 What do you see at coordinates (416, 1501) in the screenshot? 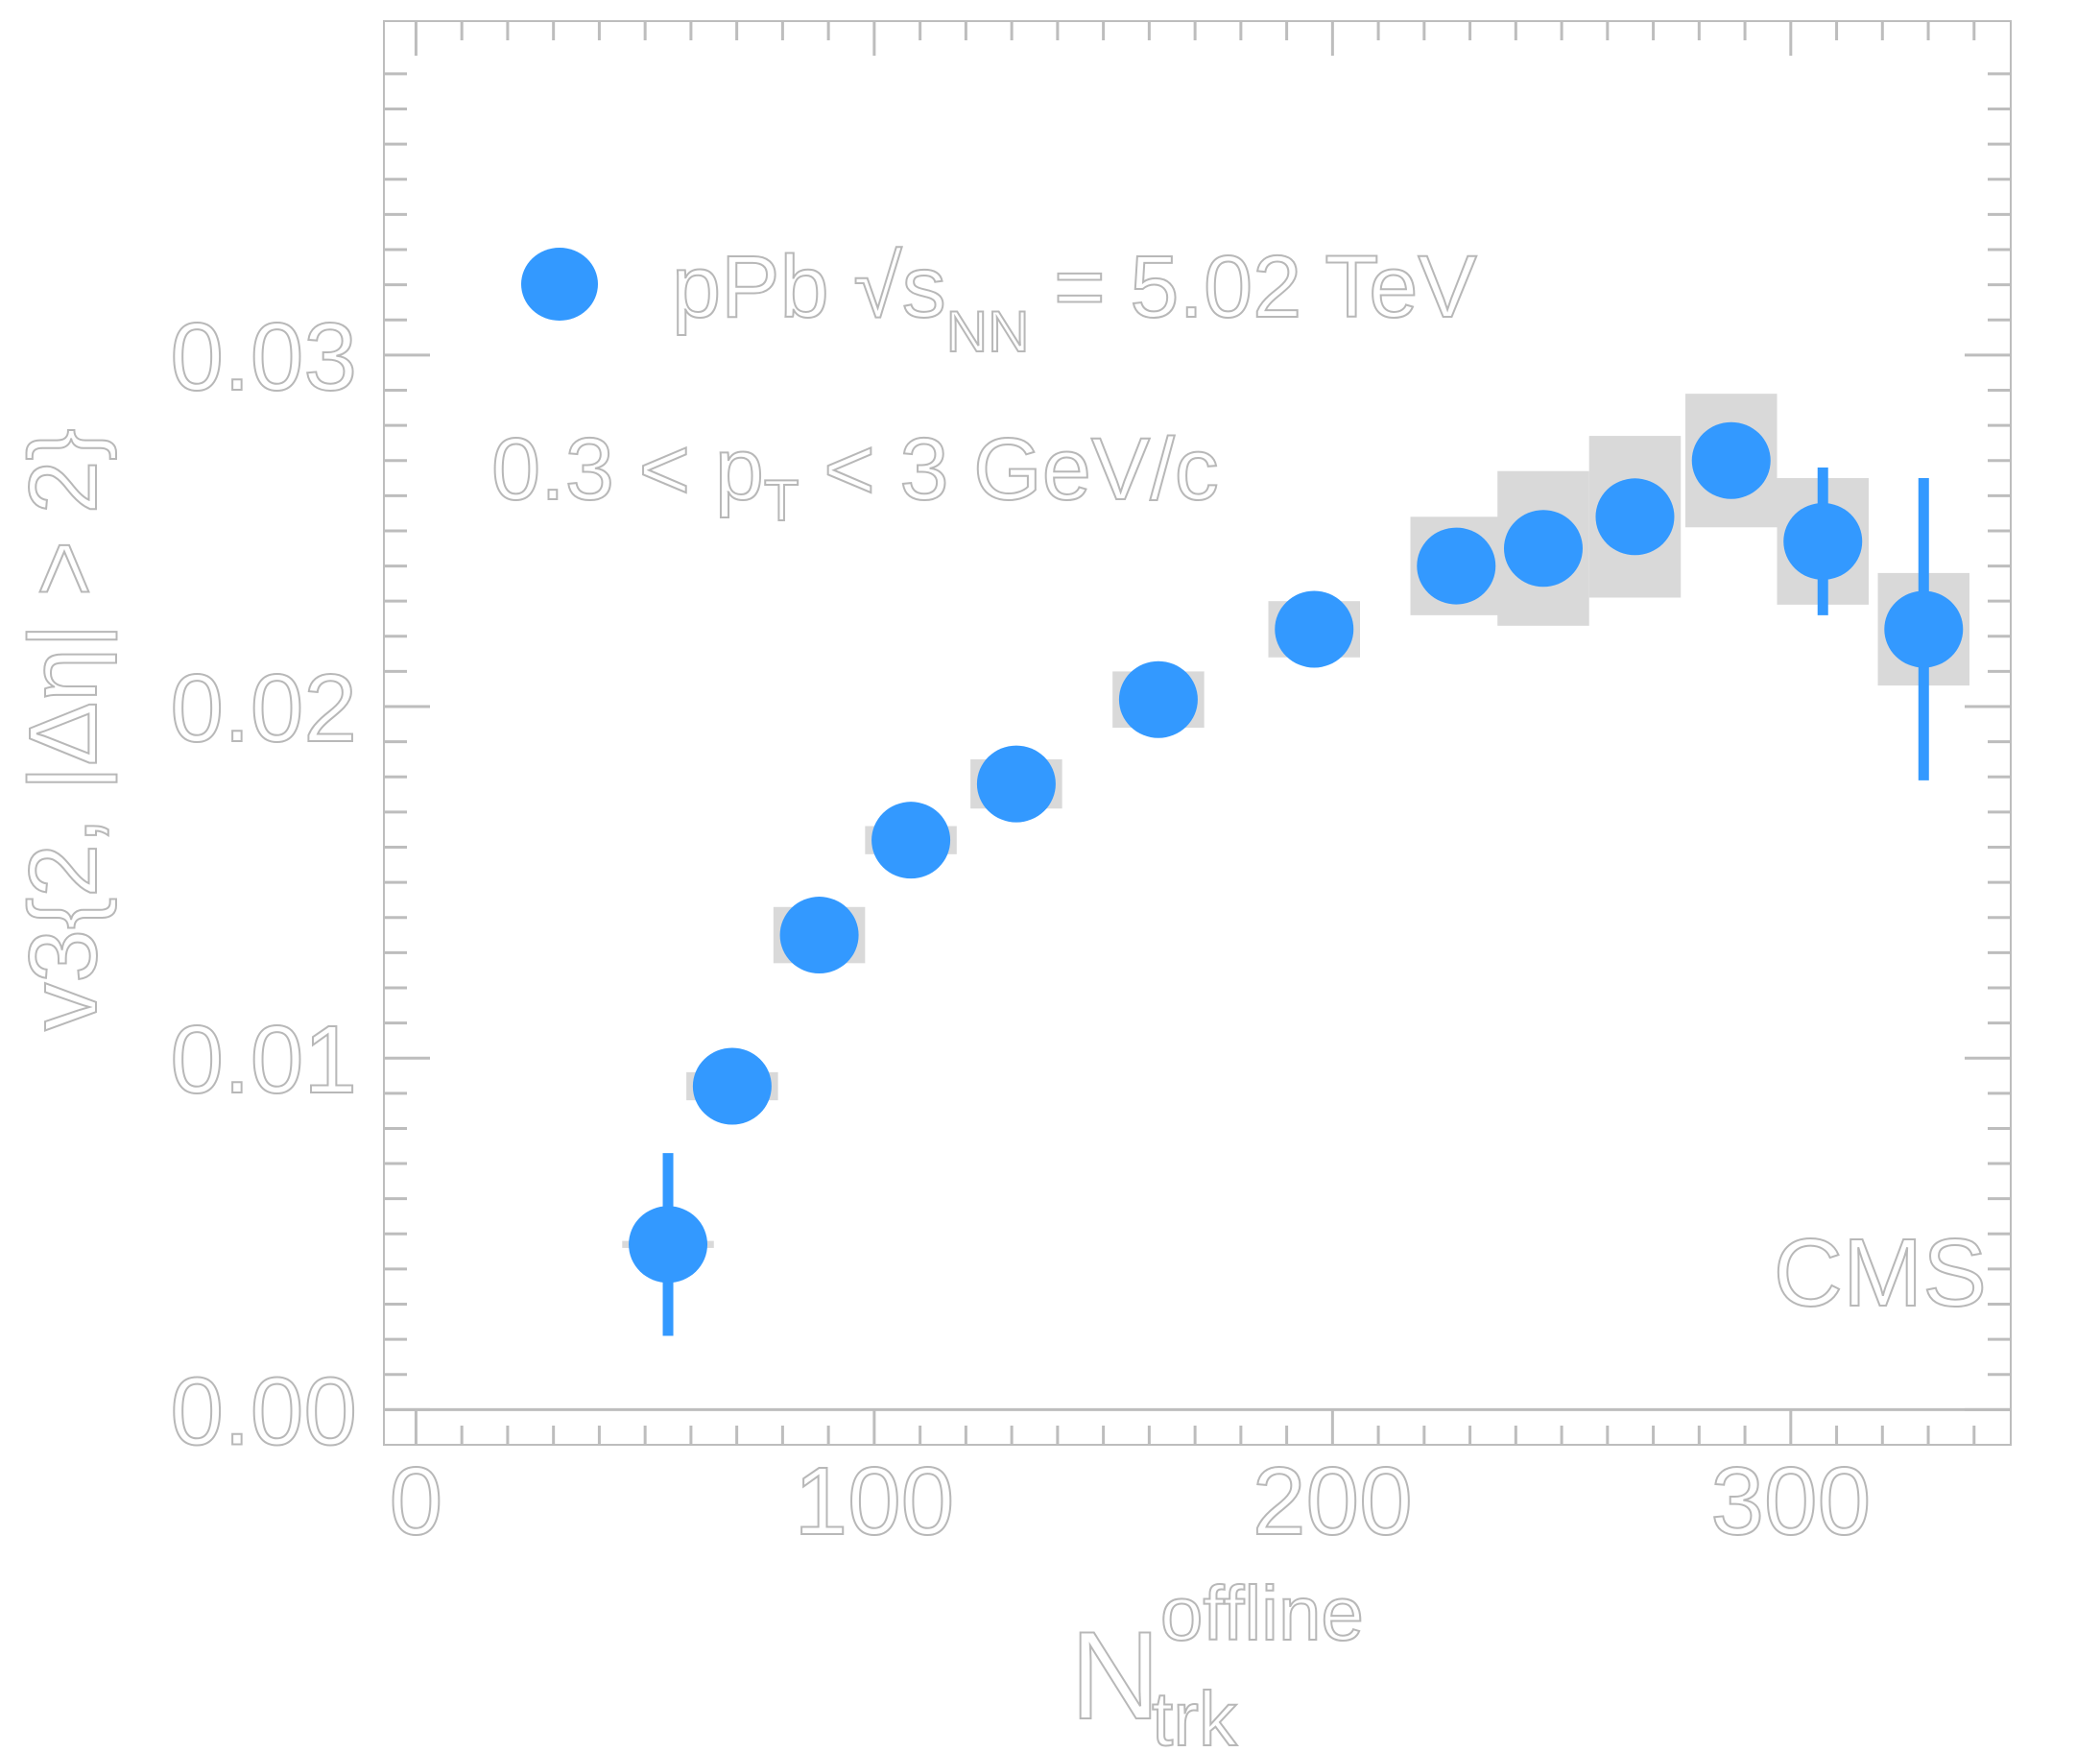
I see `x-tick-label: 0` at bounding box center [416, 1501].